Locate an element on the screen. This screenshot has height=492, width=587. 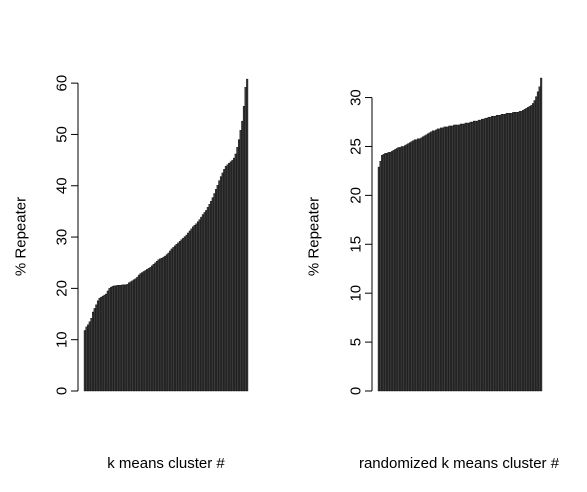
y-tick-label: 10 is located at coordinates (355, 293).